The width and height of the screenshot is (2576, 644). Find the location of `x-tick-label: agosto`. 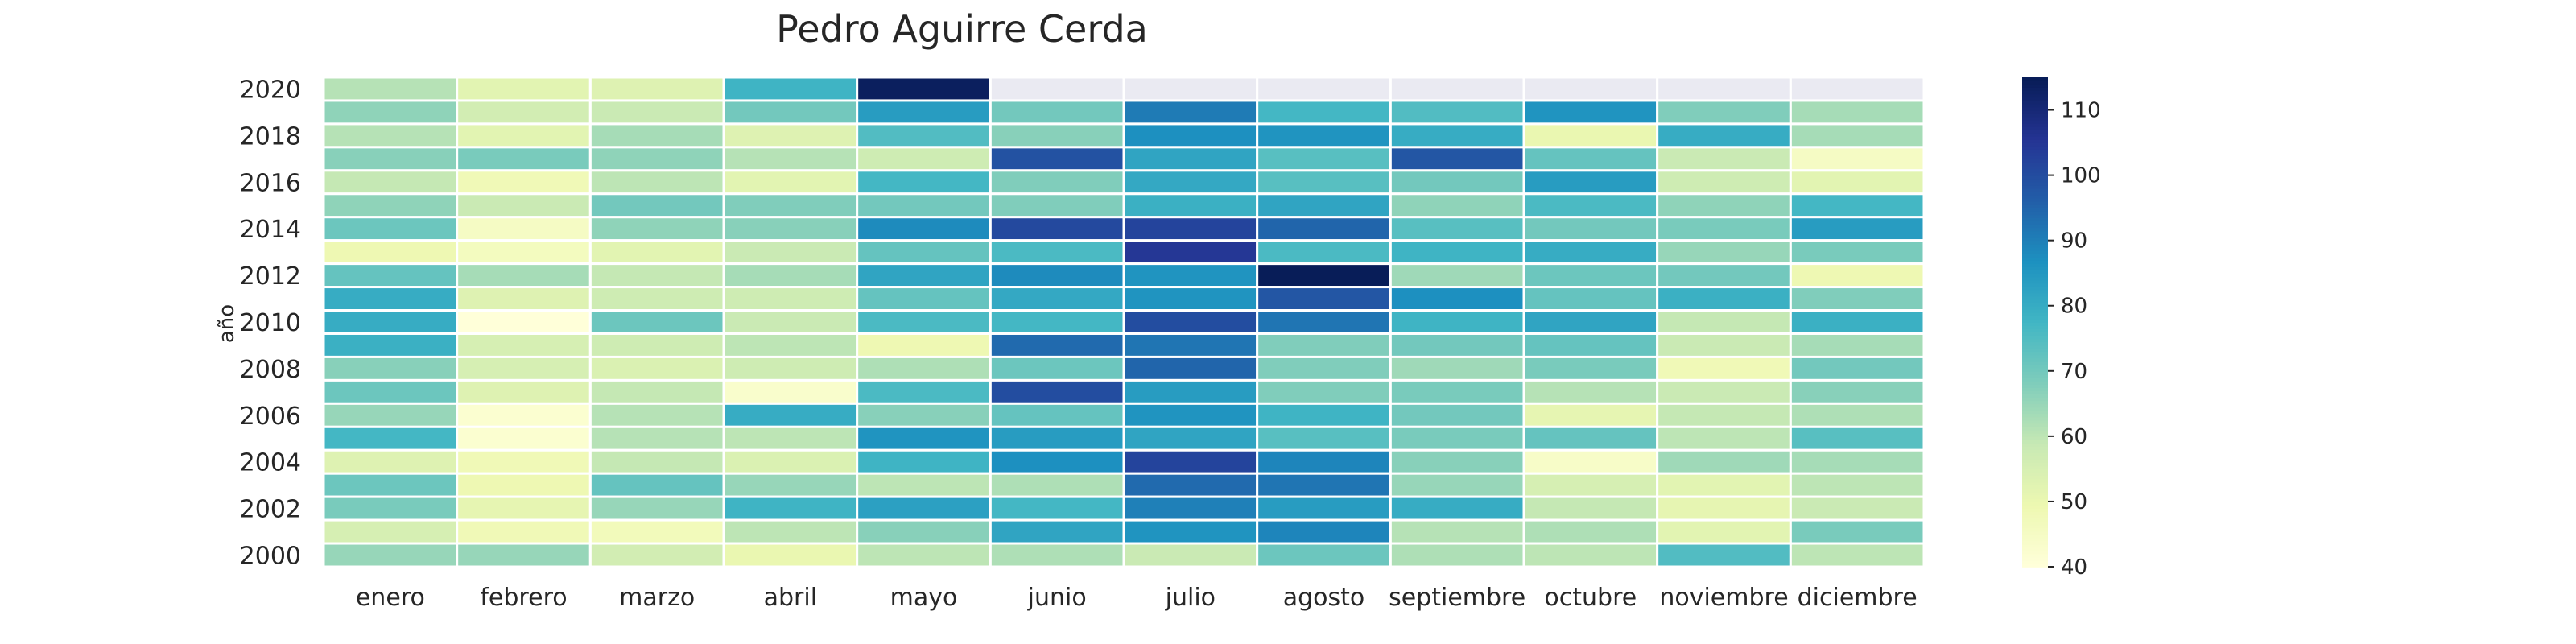

x-tick-label: agosto is located at coordinates (1324, 598).